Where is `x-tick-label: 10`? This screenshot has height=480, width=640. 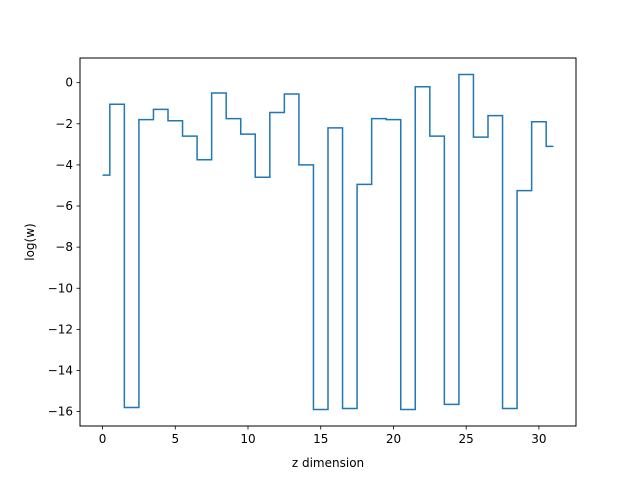
x-tick-label: 10 is located at coordinates (247, 439).